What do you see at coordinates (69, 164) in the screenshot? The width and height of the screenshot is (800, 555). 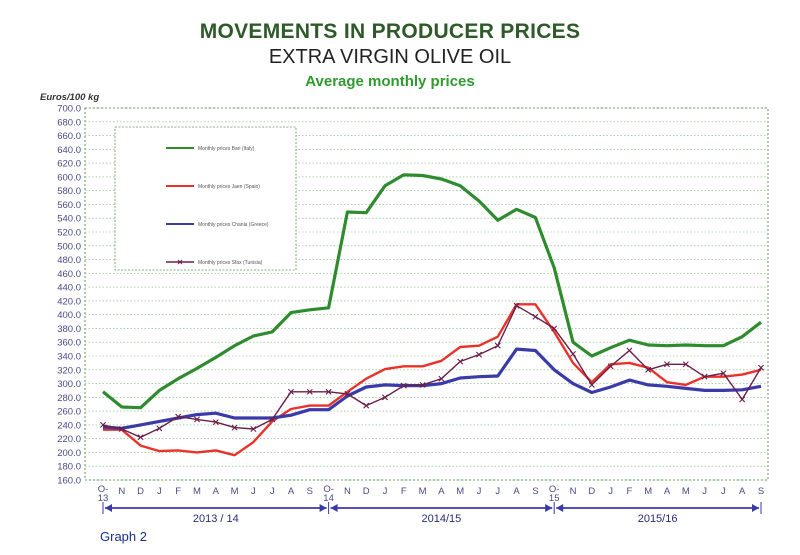 I see `y-tick-label: 620.0` at bounding box center [69, 164].